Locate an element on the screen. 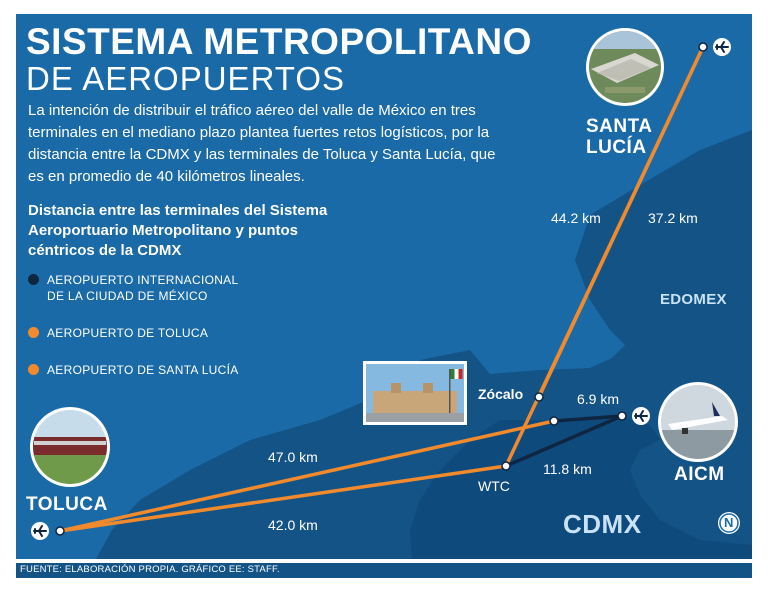 The image size is (768, 599). route-aicm-zocalo is located at coordinates (588, 418).